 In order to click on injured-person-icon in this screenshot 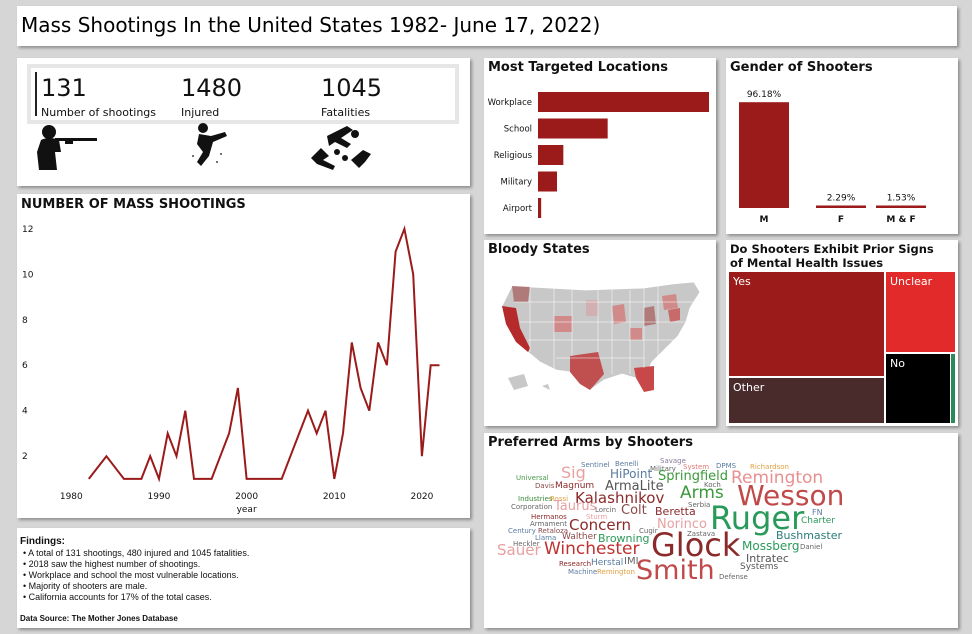, I will do `click(209, 144)`.